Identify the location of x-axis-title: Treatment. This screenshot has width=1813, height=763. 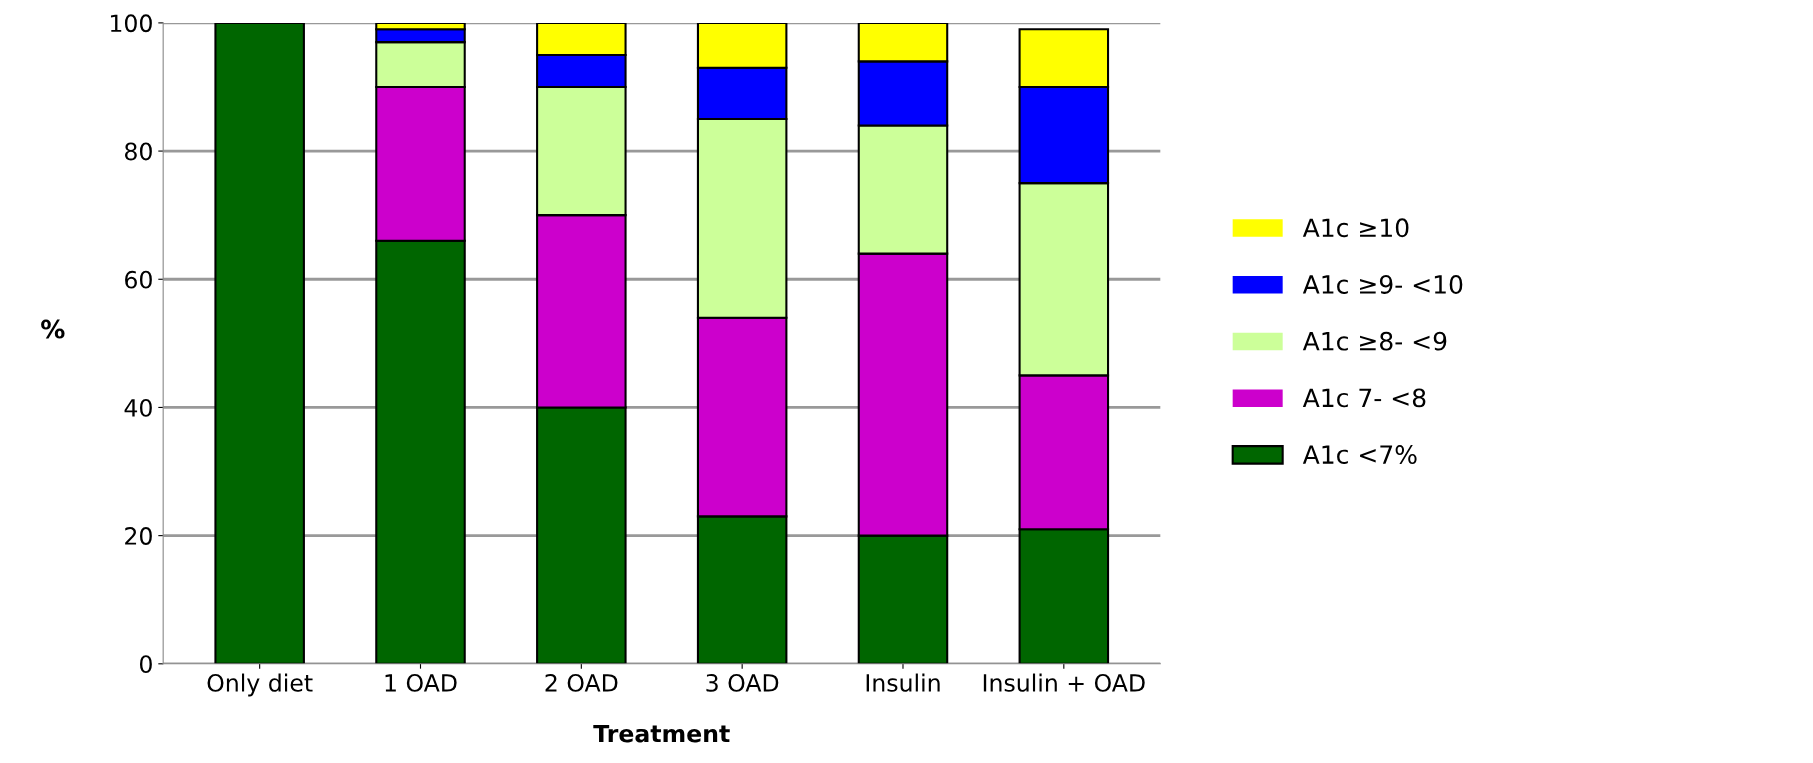
(661, 733).